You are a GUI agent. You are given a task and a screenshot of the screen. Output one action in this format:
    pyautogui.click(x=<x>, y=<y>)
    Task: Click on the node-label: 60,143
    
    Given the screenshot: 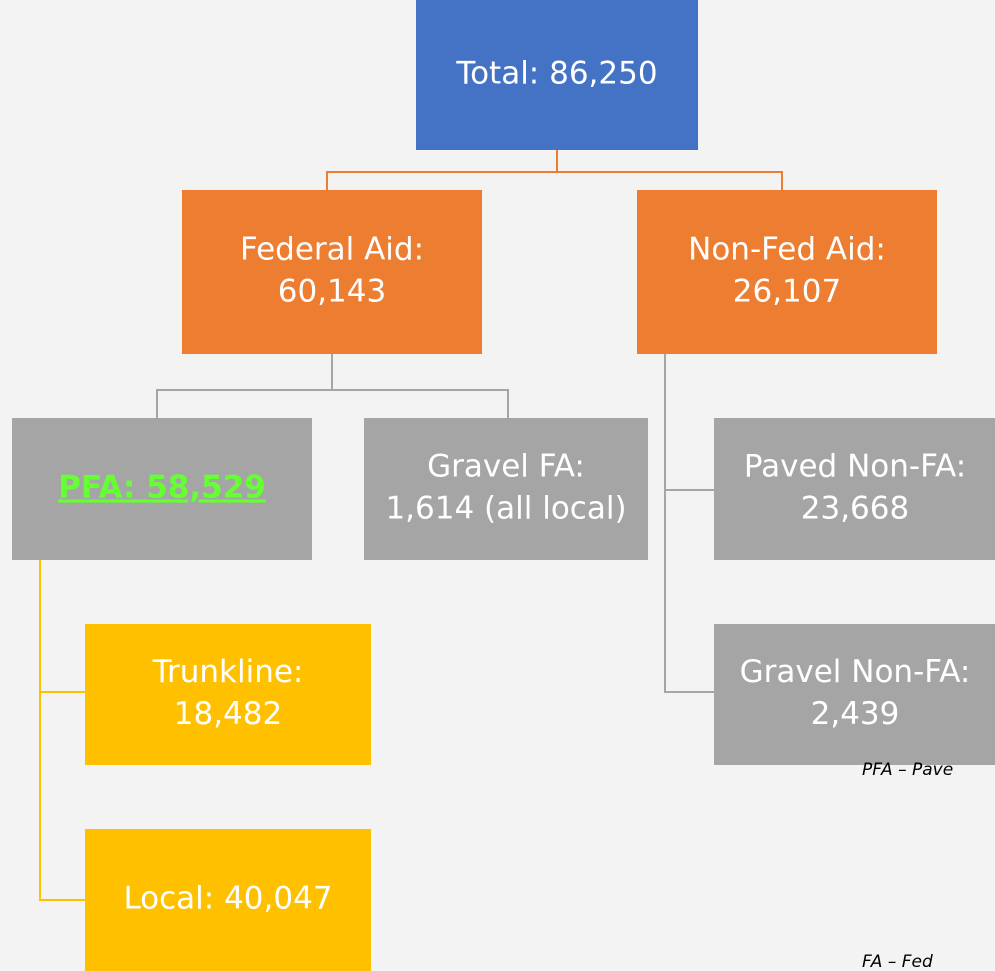 What is the action you would take?
    pyautogui.click(x=332, y=292)
    